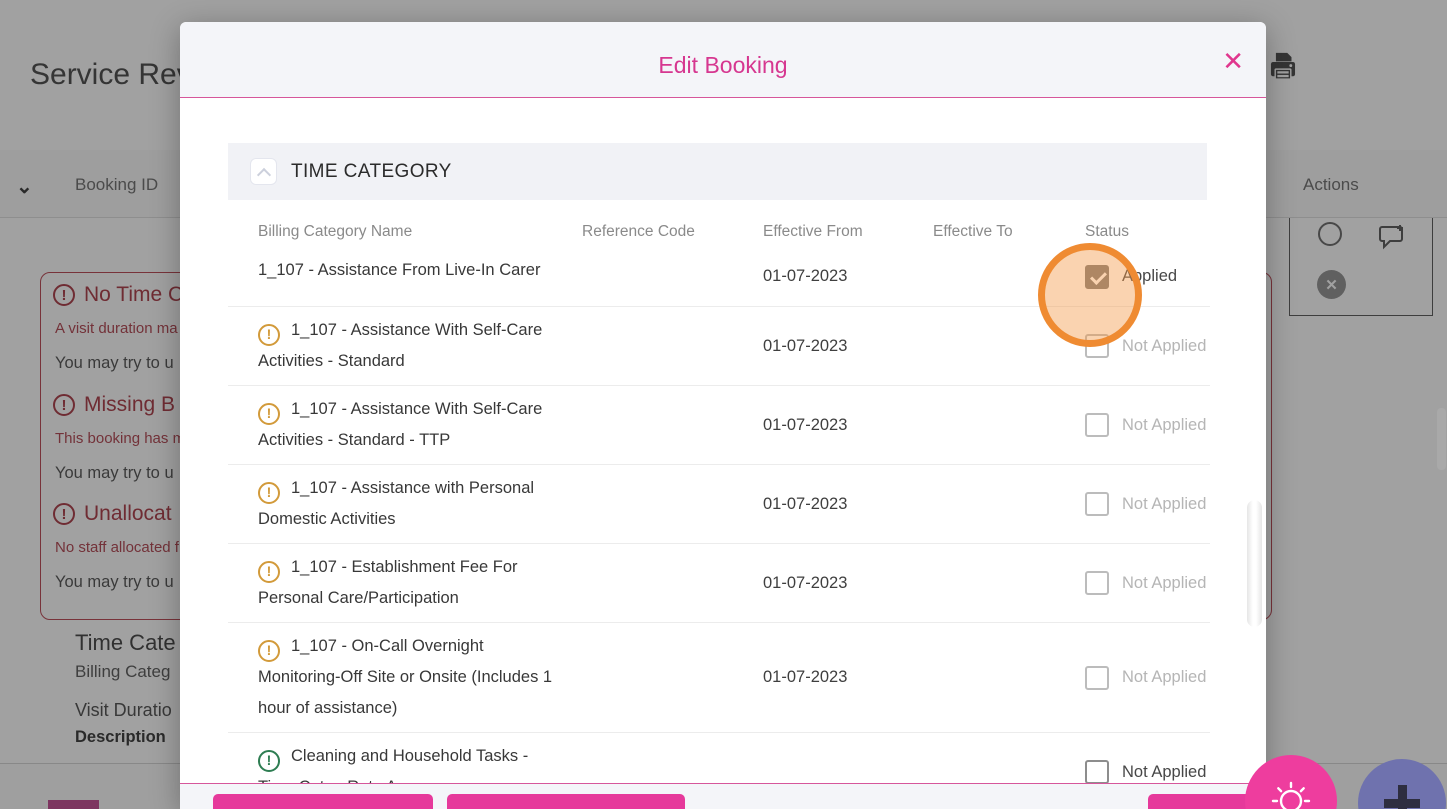 The height and width of the screenshot is (809, 1447). Describe the element at coordinates (1150, 276) in the screenshot. I see `status-label: Applied` at that location.